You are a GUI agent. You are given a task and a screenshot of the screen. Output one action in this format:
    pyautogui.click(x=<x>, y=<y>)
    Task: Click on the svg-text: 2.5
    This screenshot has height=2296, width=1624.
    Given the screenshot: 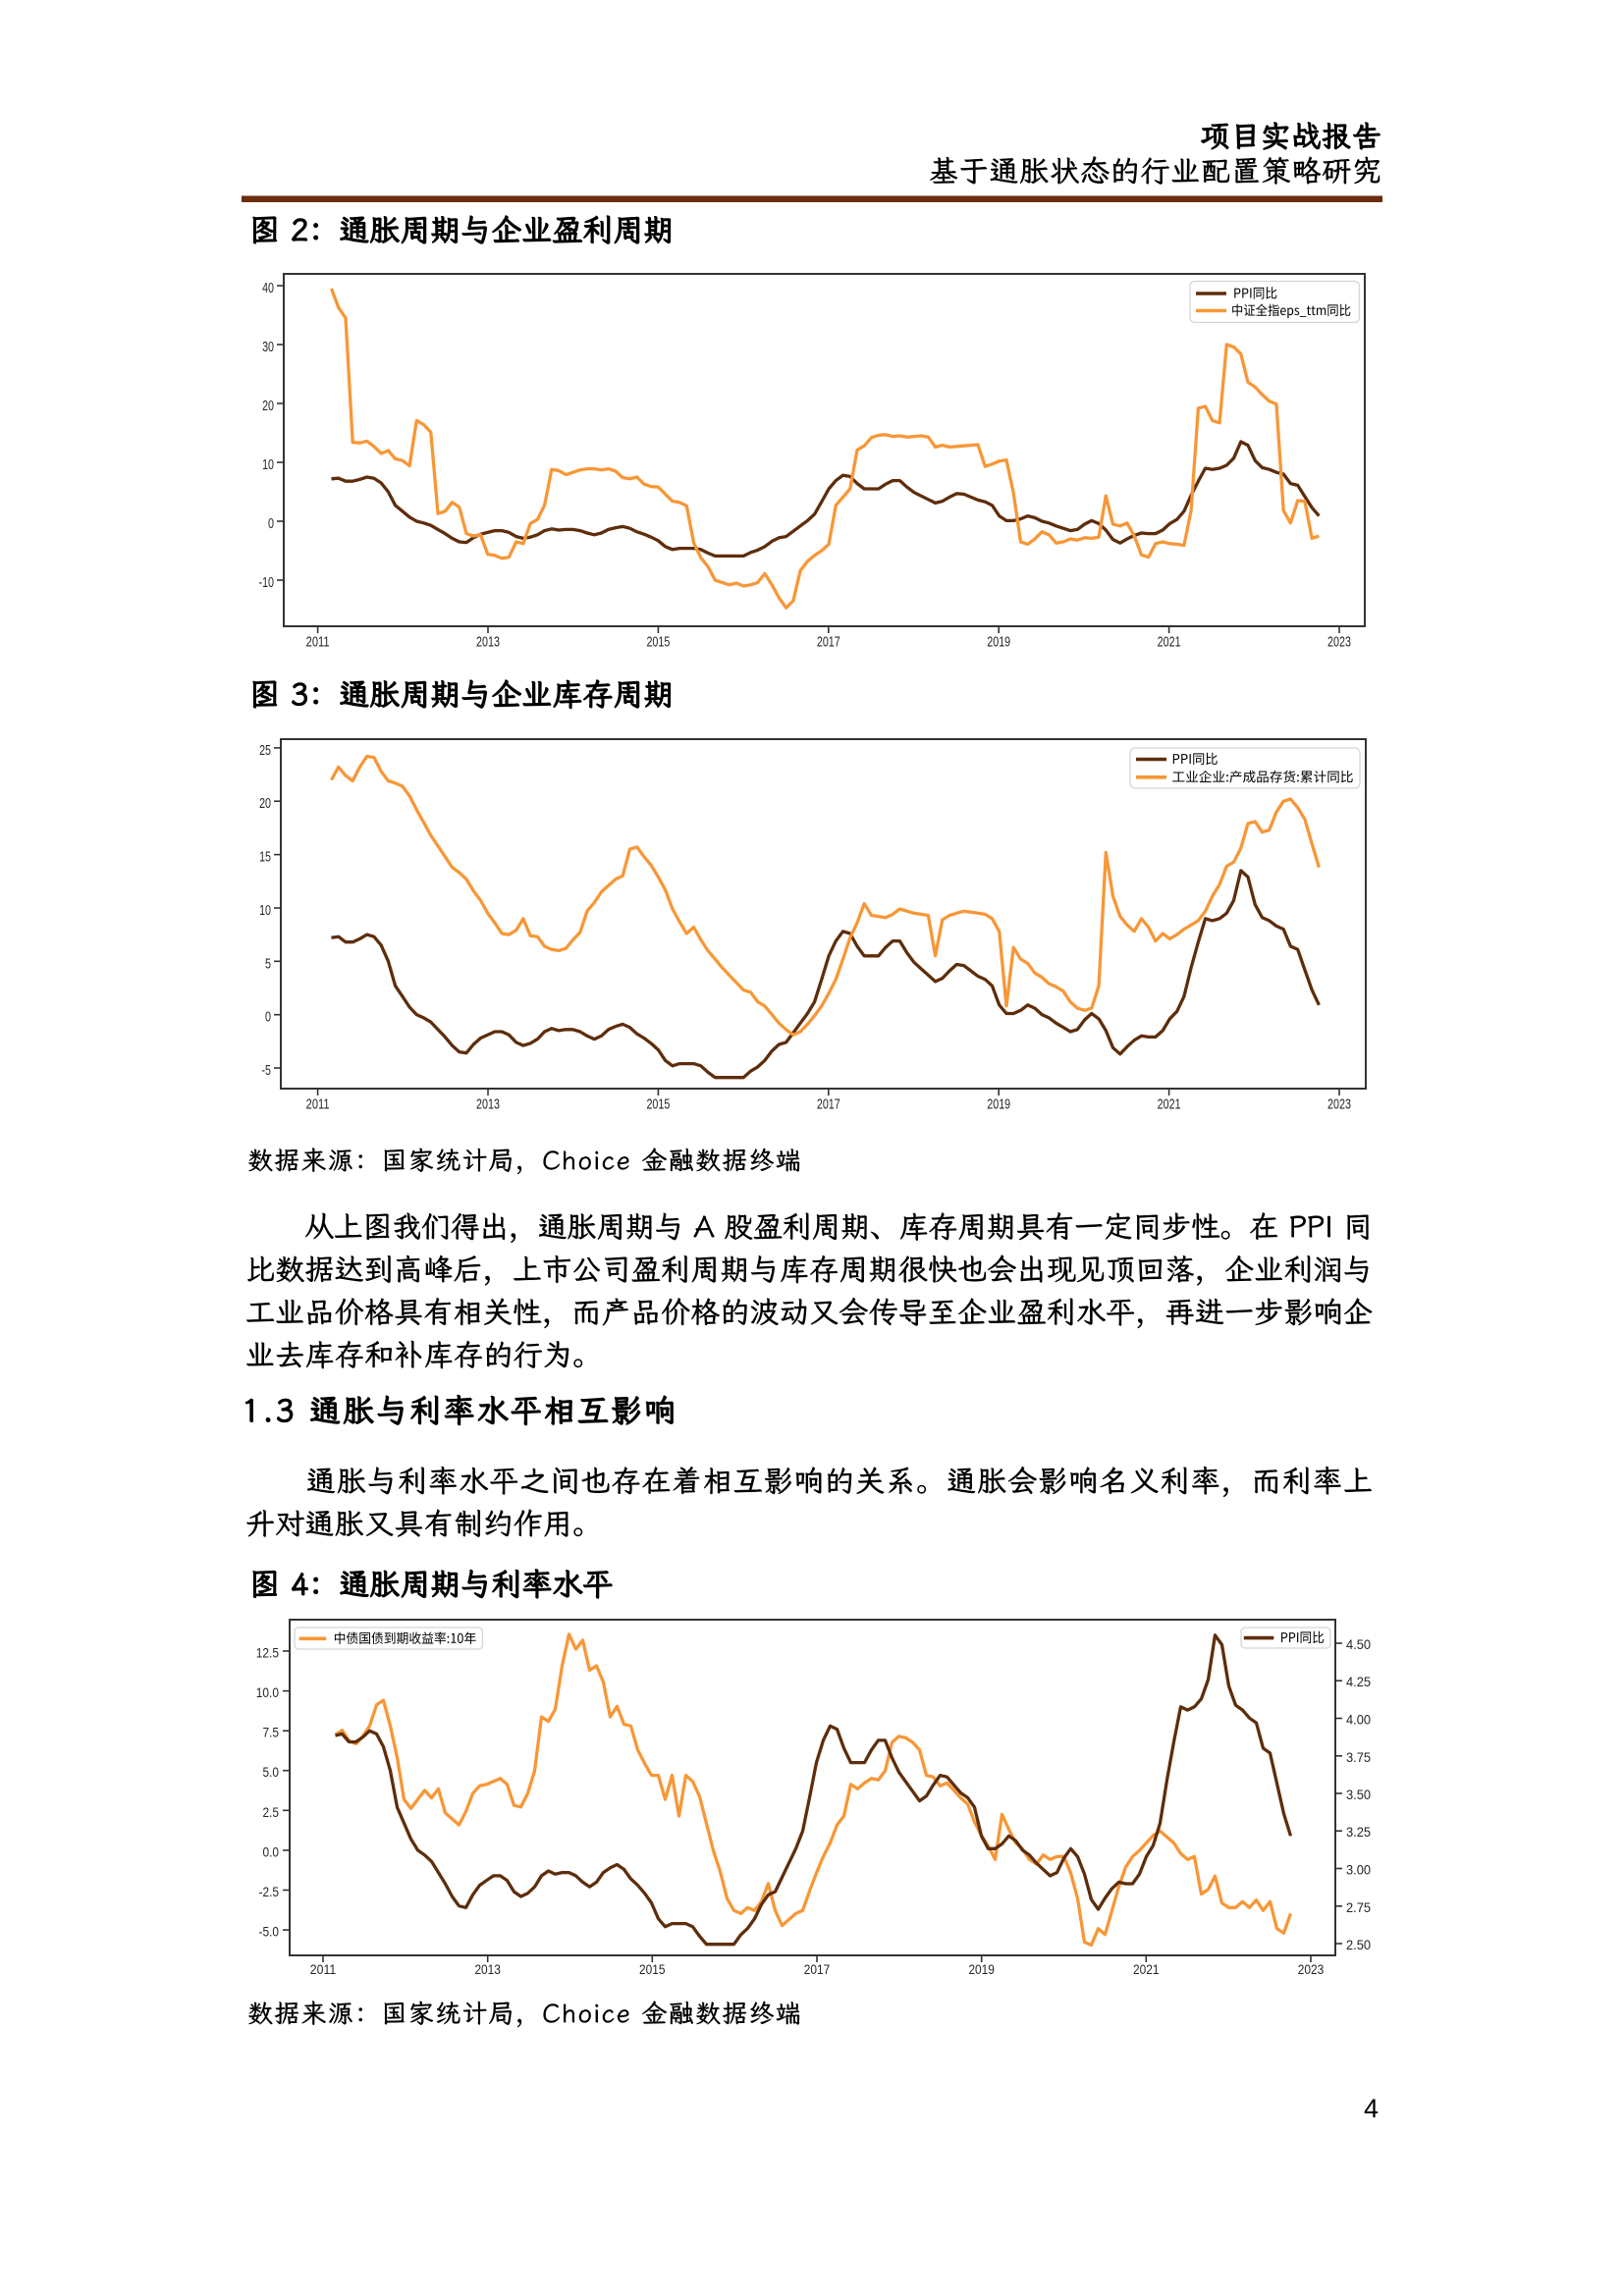 What is the action you would take?
    pyautogui.click(x=271, y=1812)
    